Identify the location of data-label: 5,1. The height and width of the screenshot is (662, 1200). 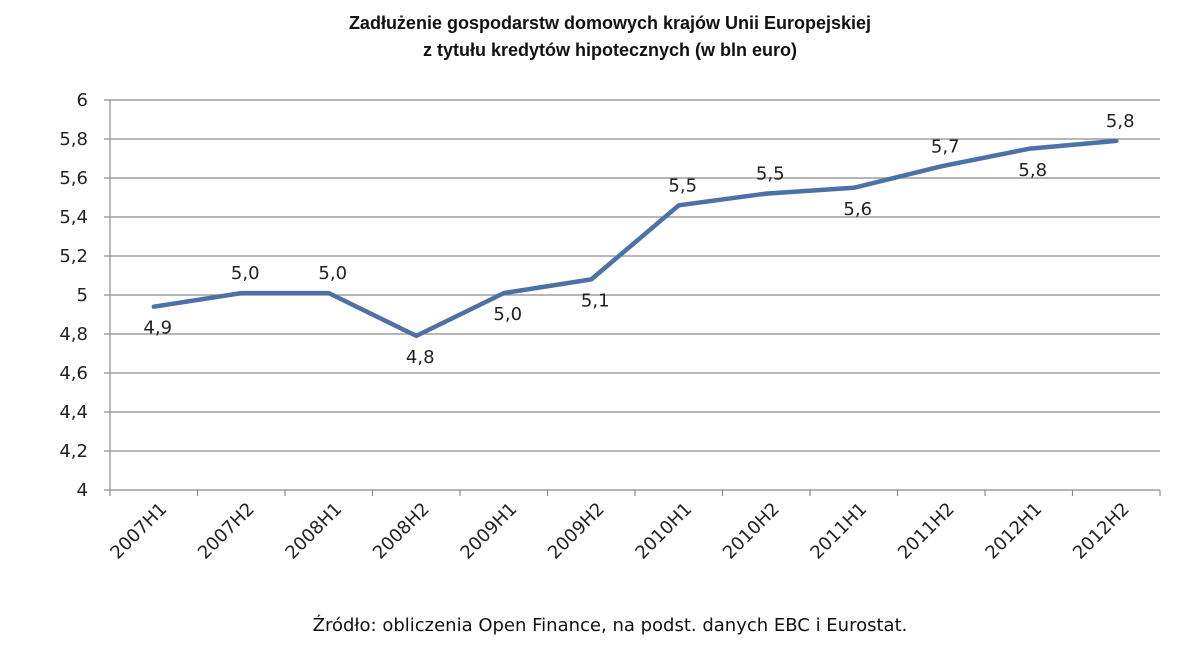
(595, 300).